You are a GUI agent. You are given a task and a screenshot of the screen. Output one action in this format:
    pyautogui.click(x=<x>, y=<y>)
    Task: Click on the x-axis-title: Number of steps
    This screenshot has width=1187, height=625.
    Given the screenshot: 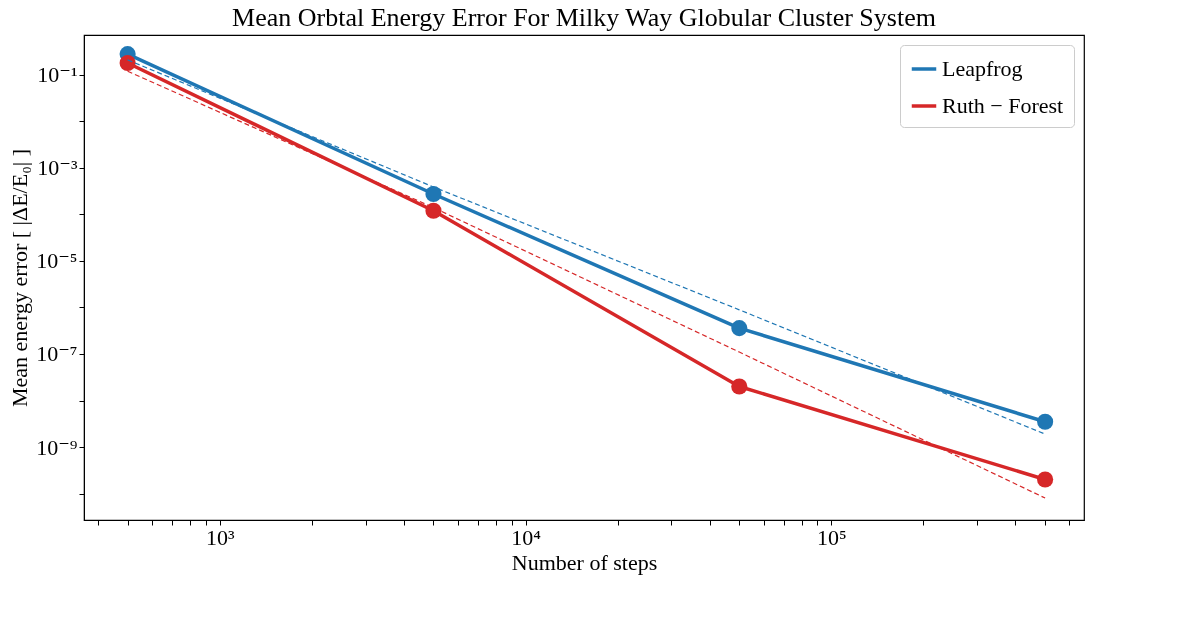 What is the action you would take?
    pyautogui.click(x=584, y=562)
    